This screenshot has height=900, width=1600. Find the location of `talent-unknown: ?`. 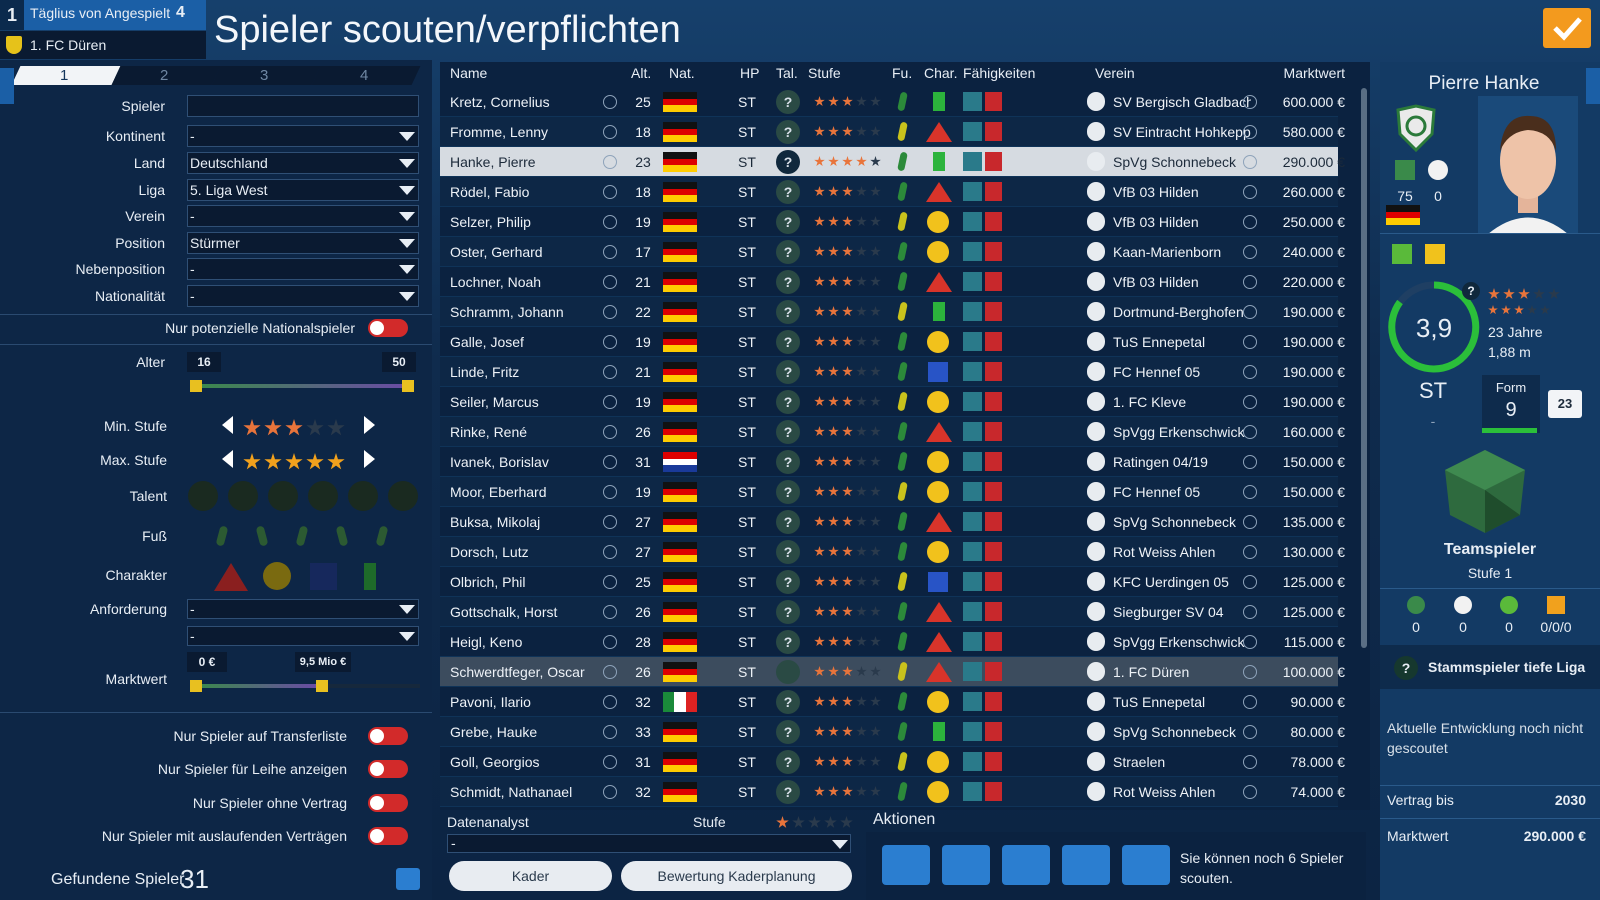

talent-unknown: ? is located at coordinates (788, 371).